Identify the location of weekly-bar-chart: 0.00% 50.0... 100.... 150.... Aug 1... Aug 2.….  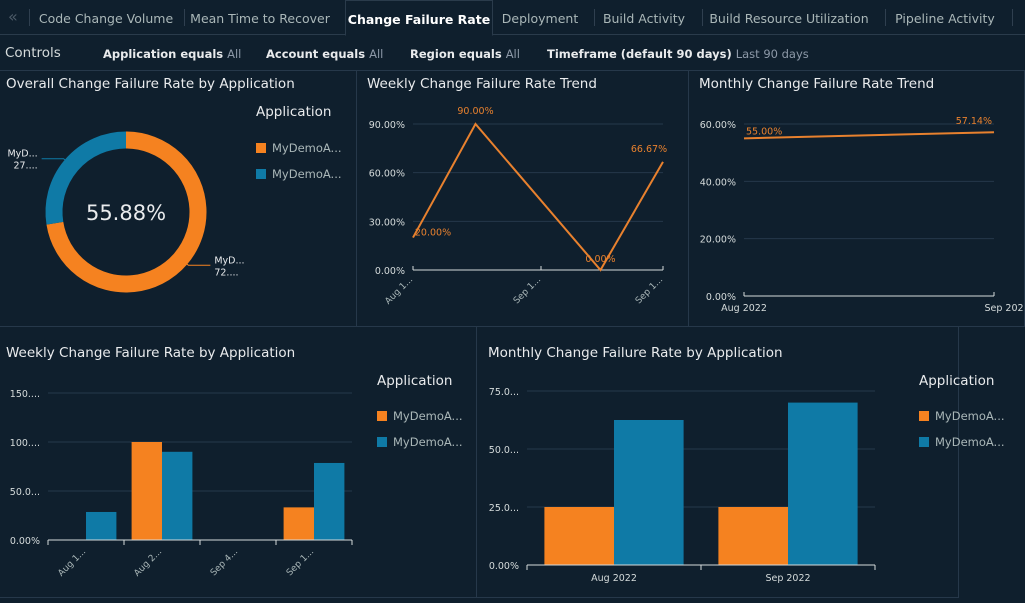
(181, 484).